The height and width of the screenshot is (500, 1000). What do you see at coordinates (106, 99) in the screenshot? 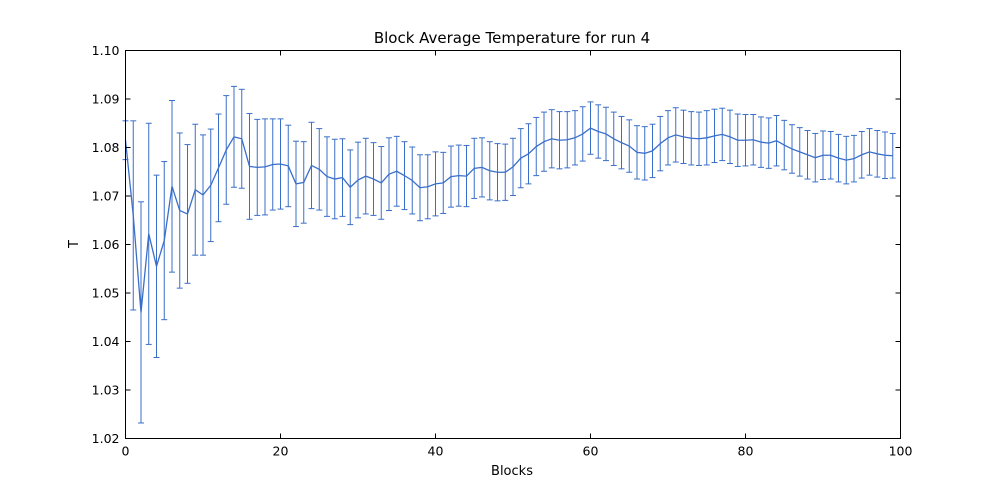
I see `y-tick-label: 1.09` at bounding box center [106, 99].